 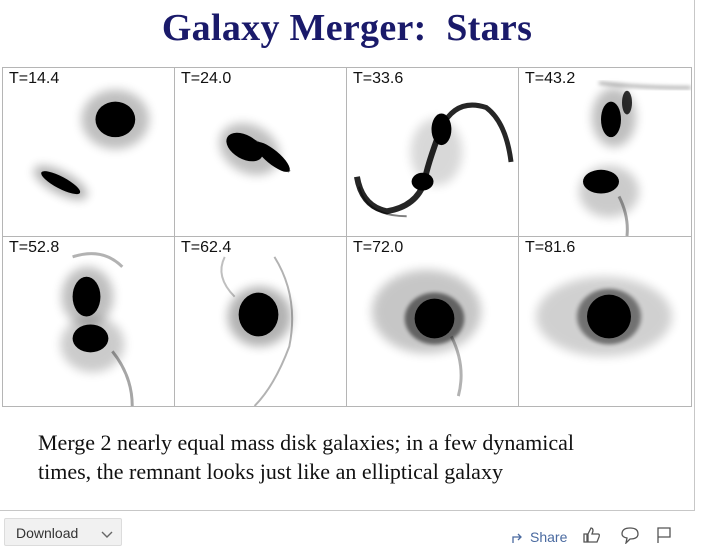 I want to click on panel-label: T=33.6, so click(x=378, y=78).